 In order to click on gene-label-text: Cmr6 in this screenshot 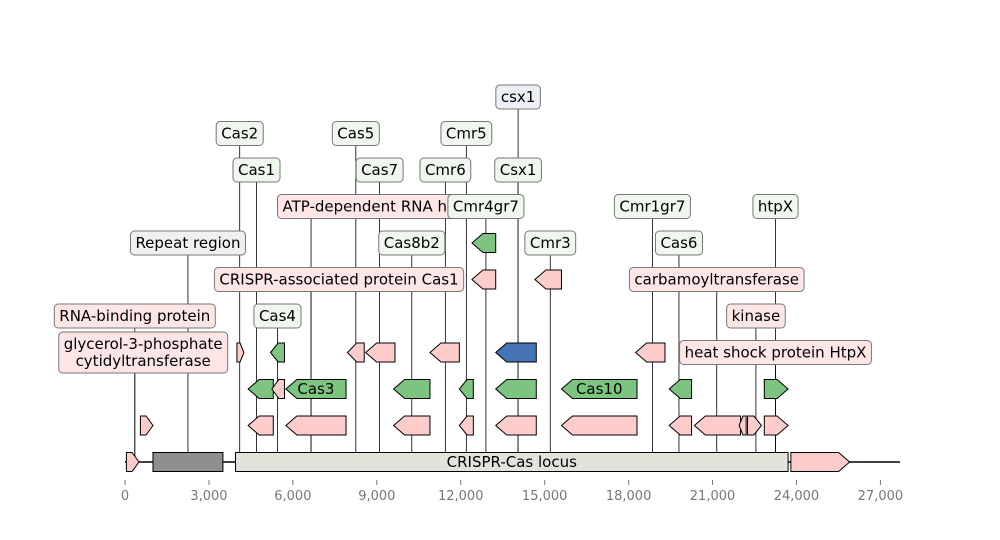, I will do `click(445, 170)`.